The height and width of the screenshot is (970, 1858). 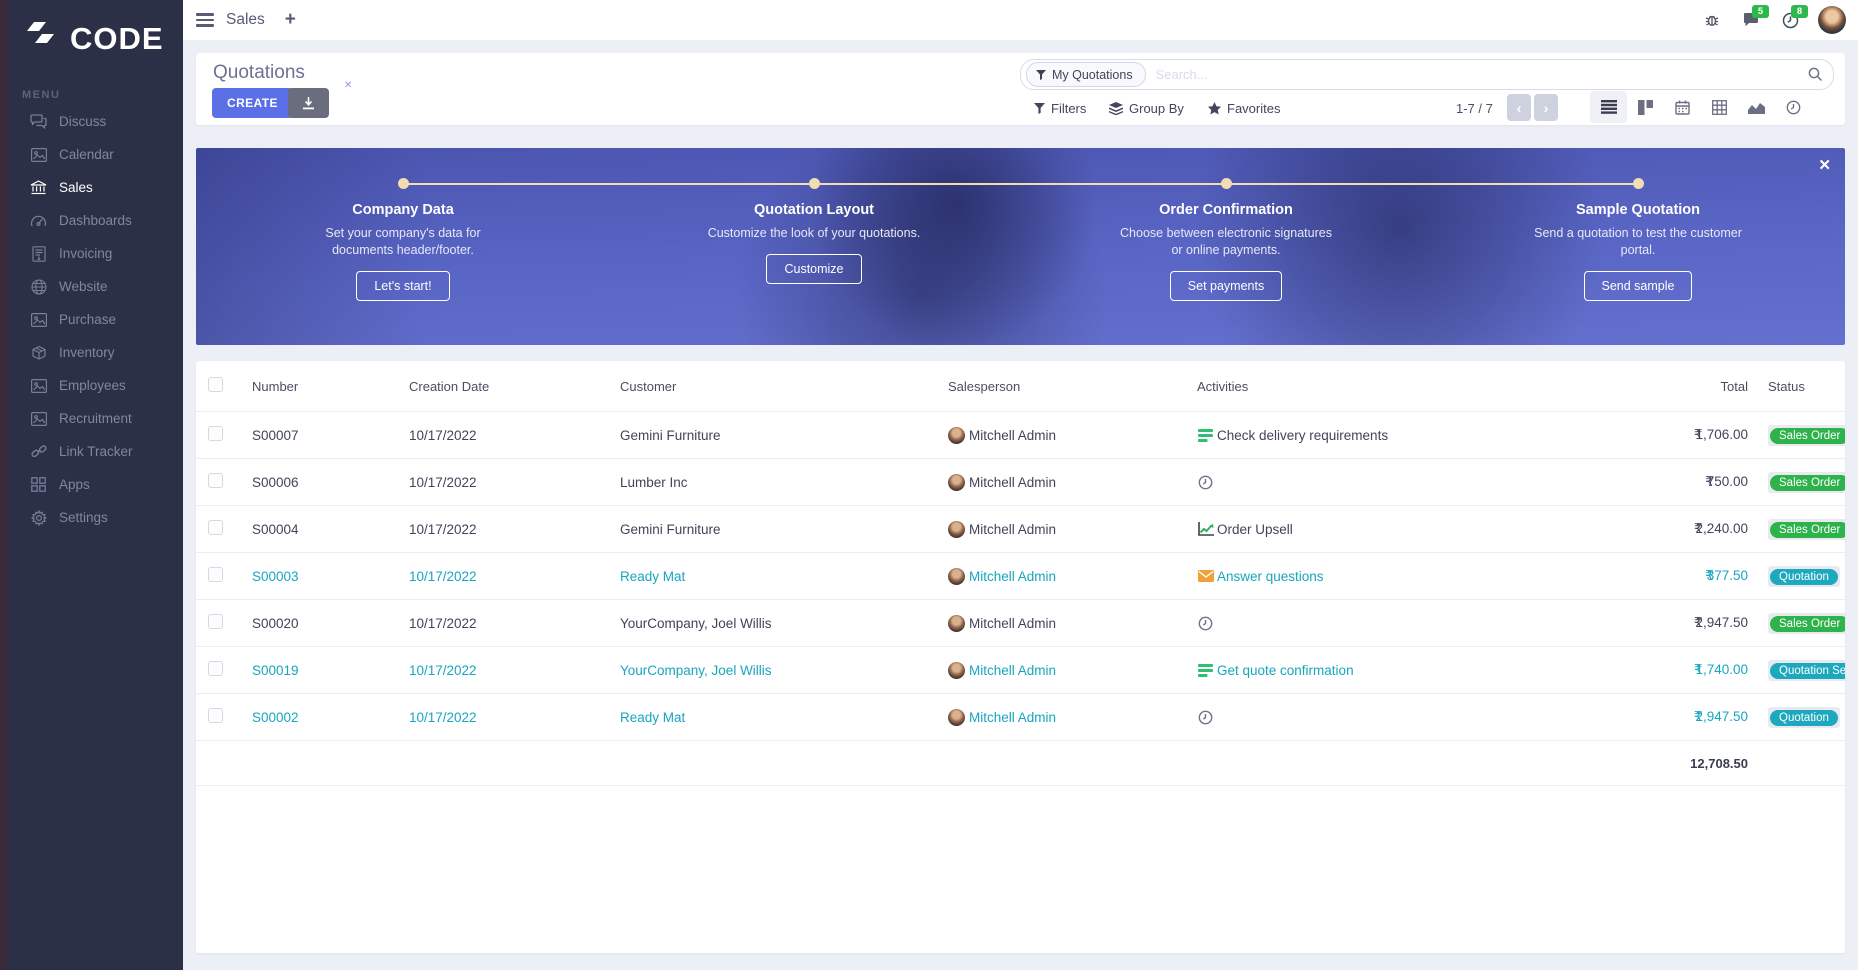 I want to click on step-action-button: Customize, so click(x=814, y=268).